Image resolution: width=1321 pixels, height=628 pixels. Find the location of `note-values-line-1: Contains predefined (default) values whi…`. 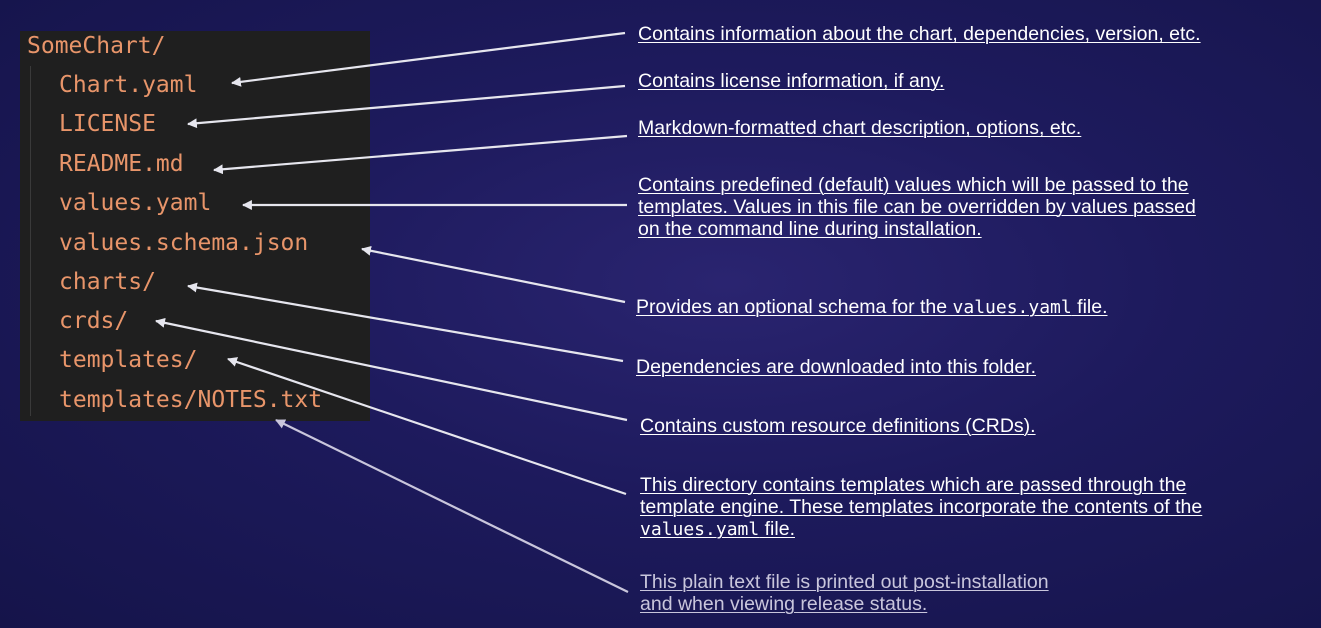

note-values-line-1: Contains predefined (default) values whi… is located at coordinates (913, 185).